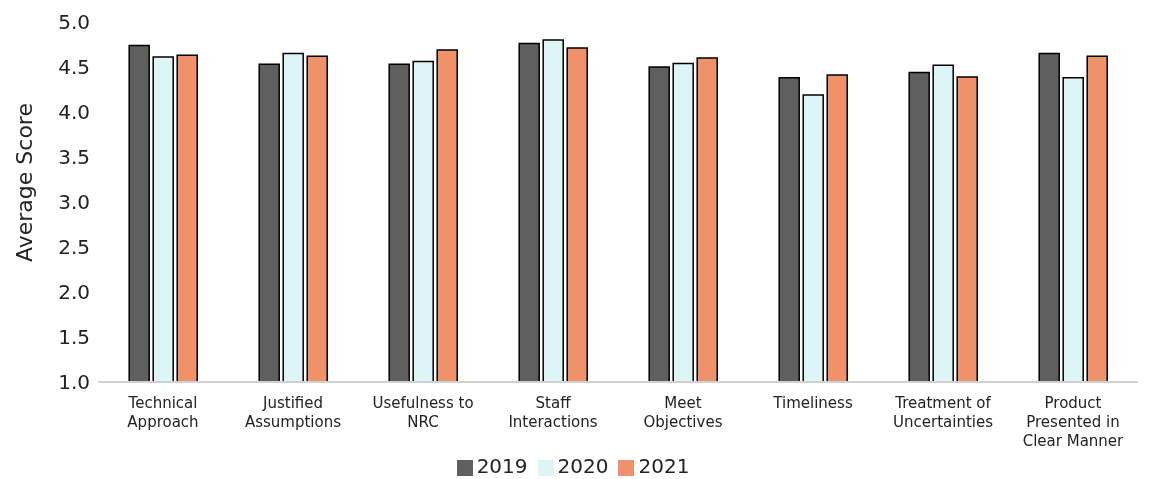 The width and height of the screenshot is (1167, 479). Describe the element at coordinates (24, 182) in the screenshot. I see `y-axis-title: Average Score` at that location.